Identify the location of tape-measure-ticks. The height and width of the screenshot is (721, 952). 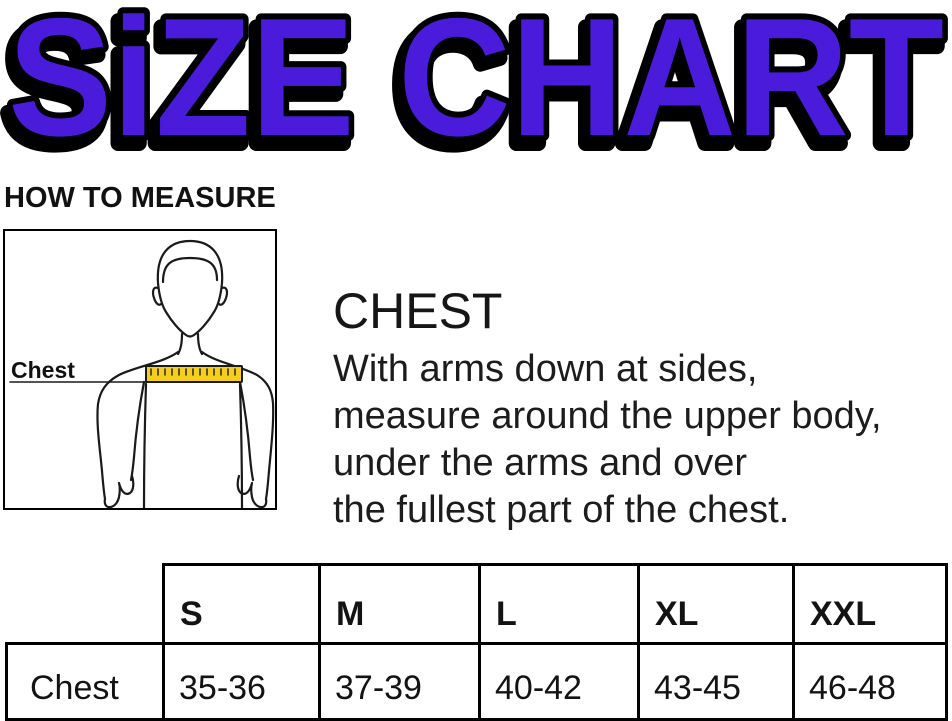
(193, 372).